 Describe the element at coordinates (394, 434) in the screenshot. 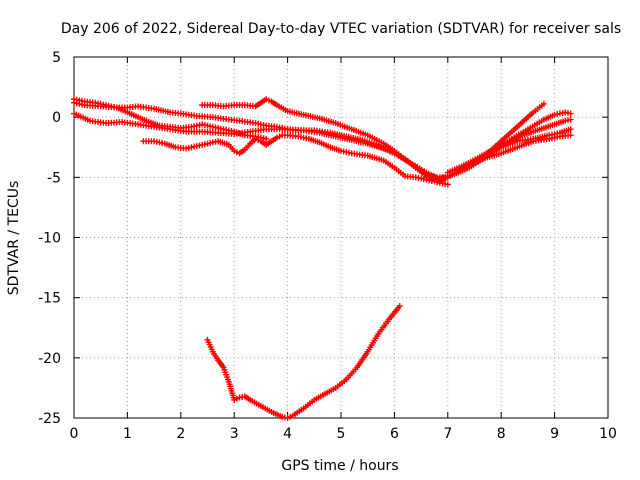

I see `x-tick-label: 6` at that location.